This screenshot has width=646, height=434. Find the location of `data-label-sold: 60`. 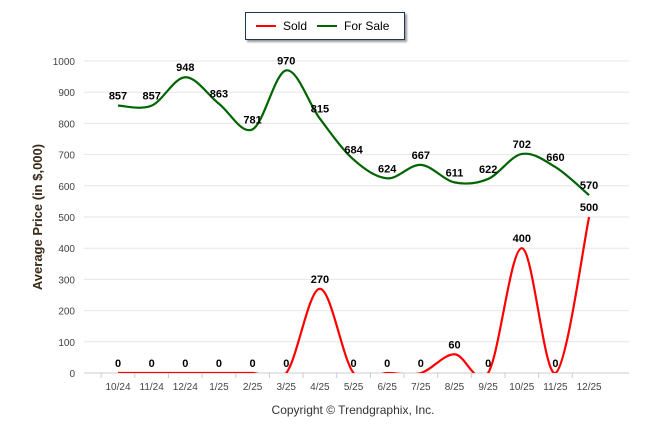

data-label-sold: 60 is located at coordinates (454, 345).